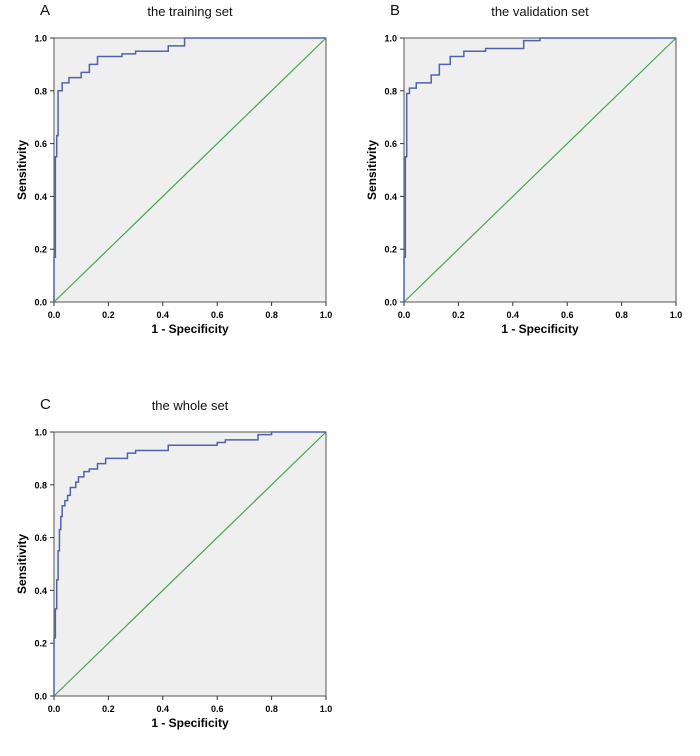  Describe the element at coordinates (45, 10) in the screenshot. I see `panel-letter-a: A` at that location.